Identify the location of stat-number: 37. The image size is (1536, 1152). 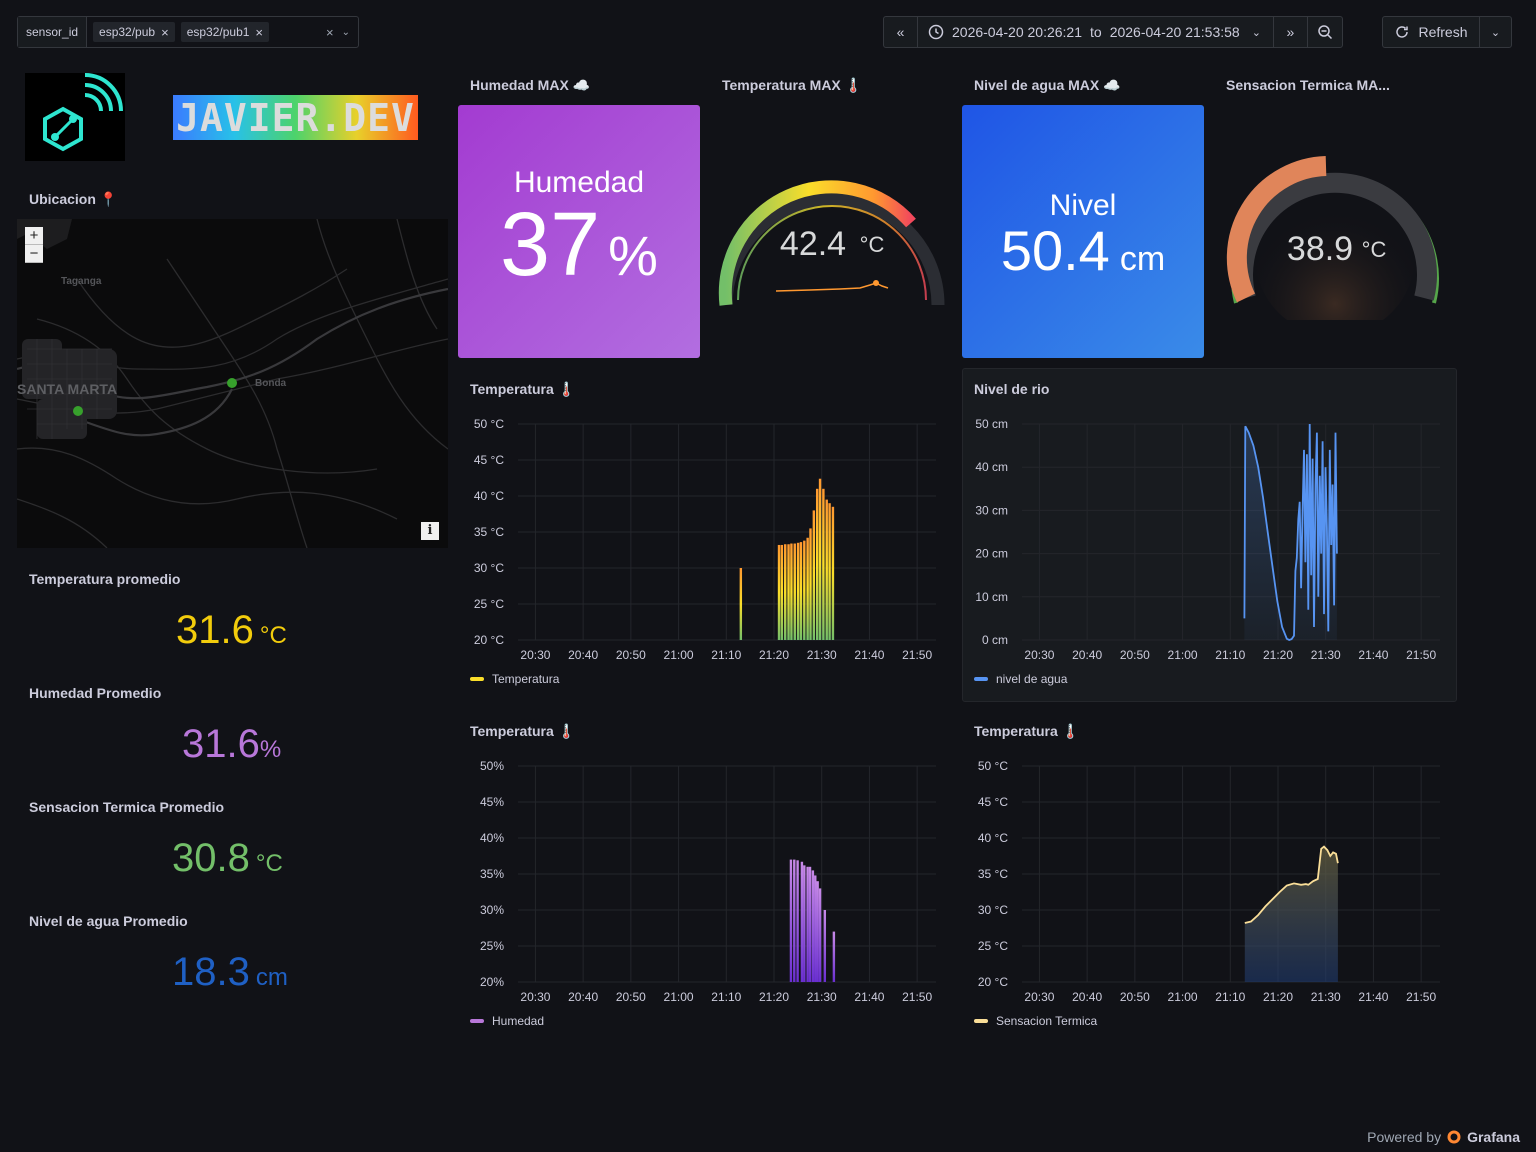
(550, 244).